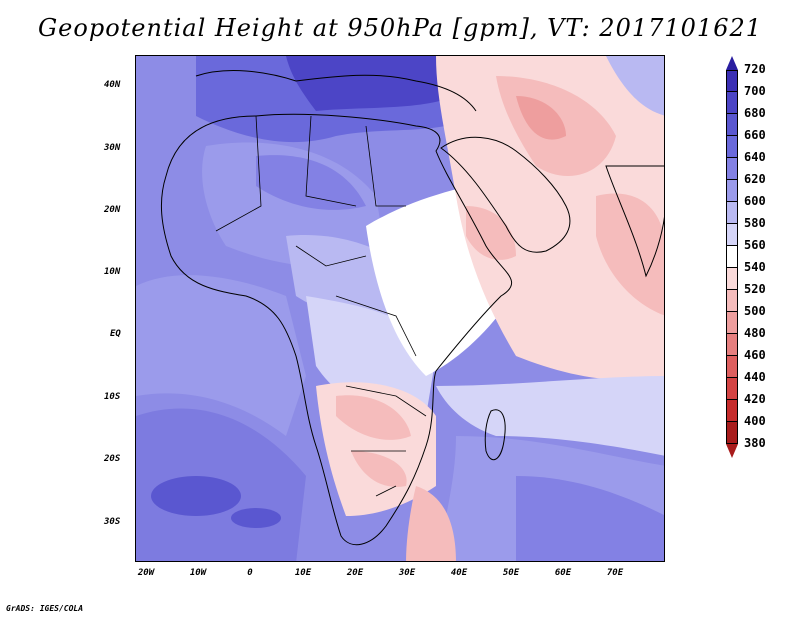 The image size is (800, 618). What do you see at coordinates (146, 573) in the screenshot?
I see `lon-label: 20W` at bounding box center [146, 573].